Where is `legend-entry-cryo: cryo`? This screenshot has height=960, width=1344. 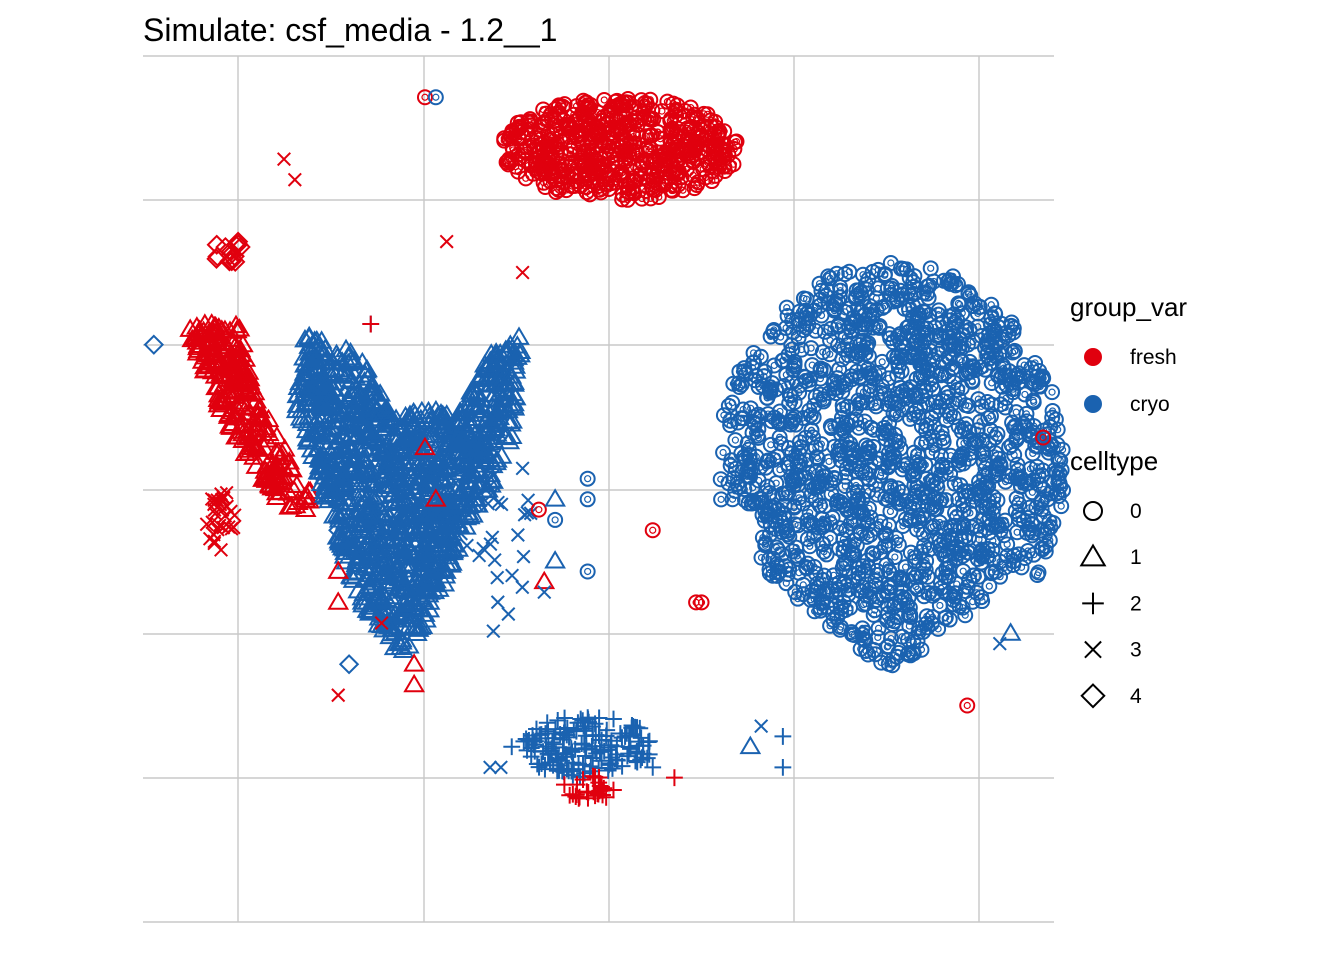 legend-entry-cryo: cryo is located at coordinates (1127, 404).